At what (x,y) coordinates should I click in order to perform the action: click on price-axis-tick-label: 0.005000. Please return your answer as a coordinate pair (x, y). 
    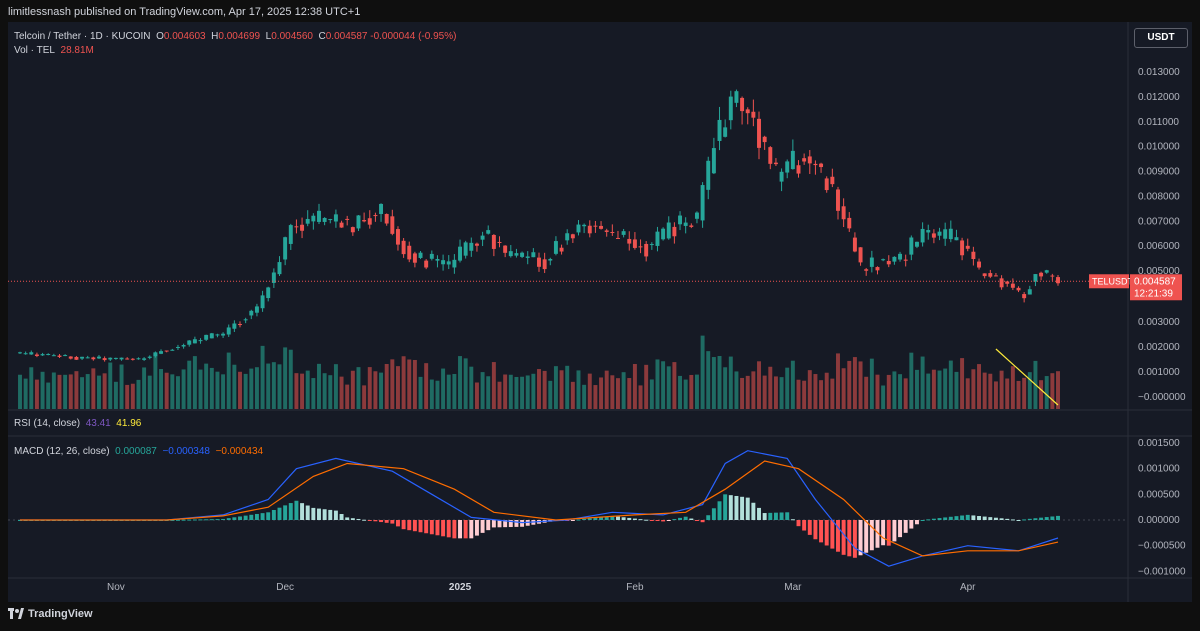
    Looking at the image, I should click on (1159, 271).